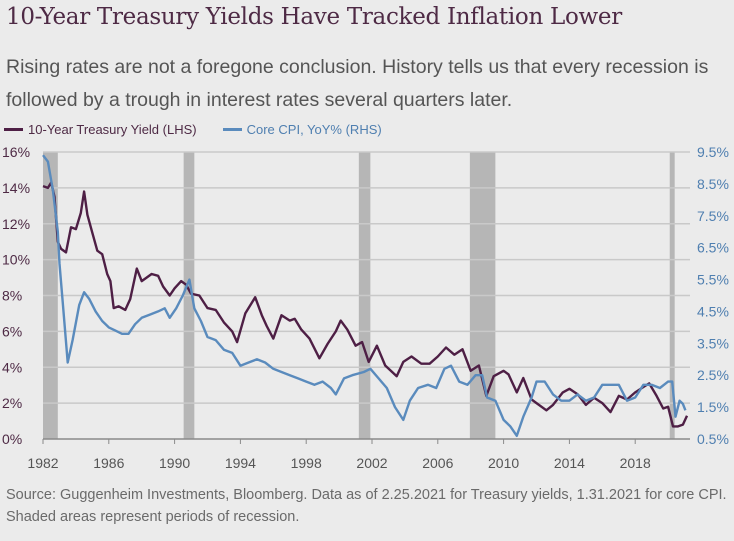  What do you see at coordinates (569, 463) in the screenshot?
I see `x-tick-label: 2014` at bounding box center [569, 463].